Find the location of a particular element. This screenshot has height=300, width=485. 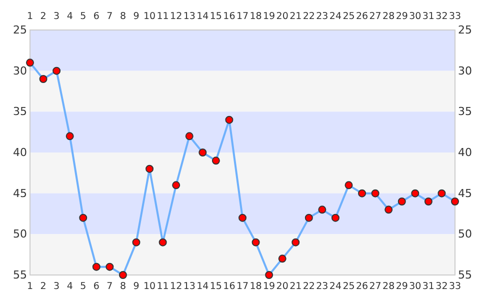

x-tick-label: 10 is located at coordinates (149, 286).